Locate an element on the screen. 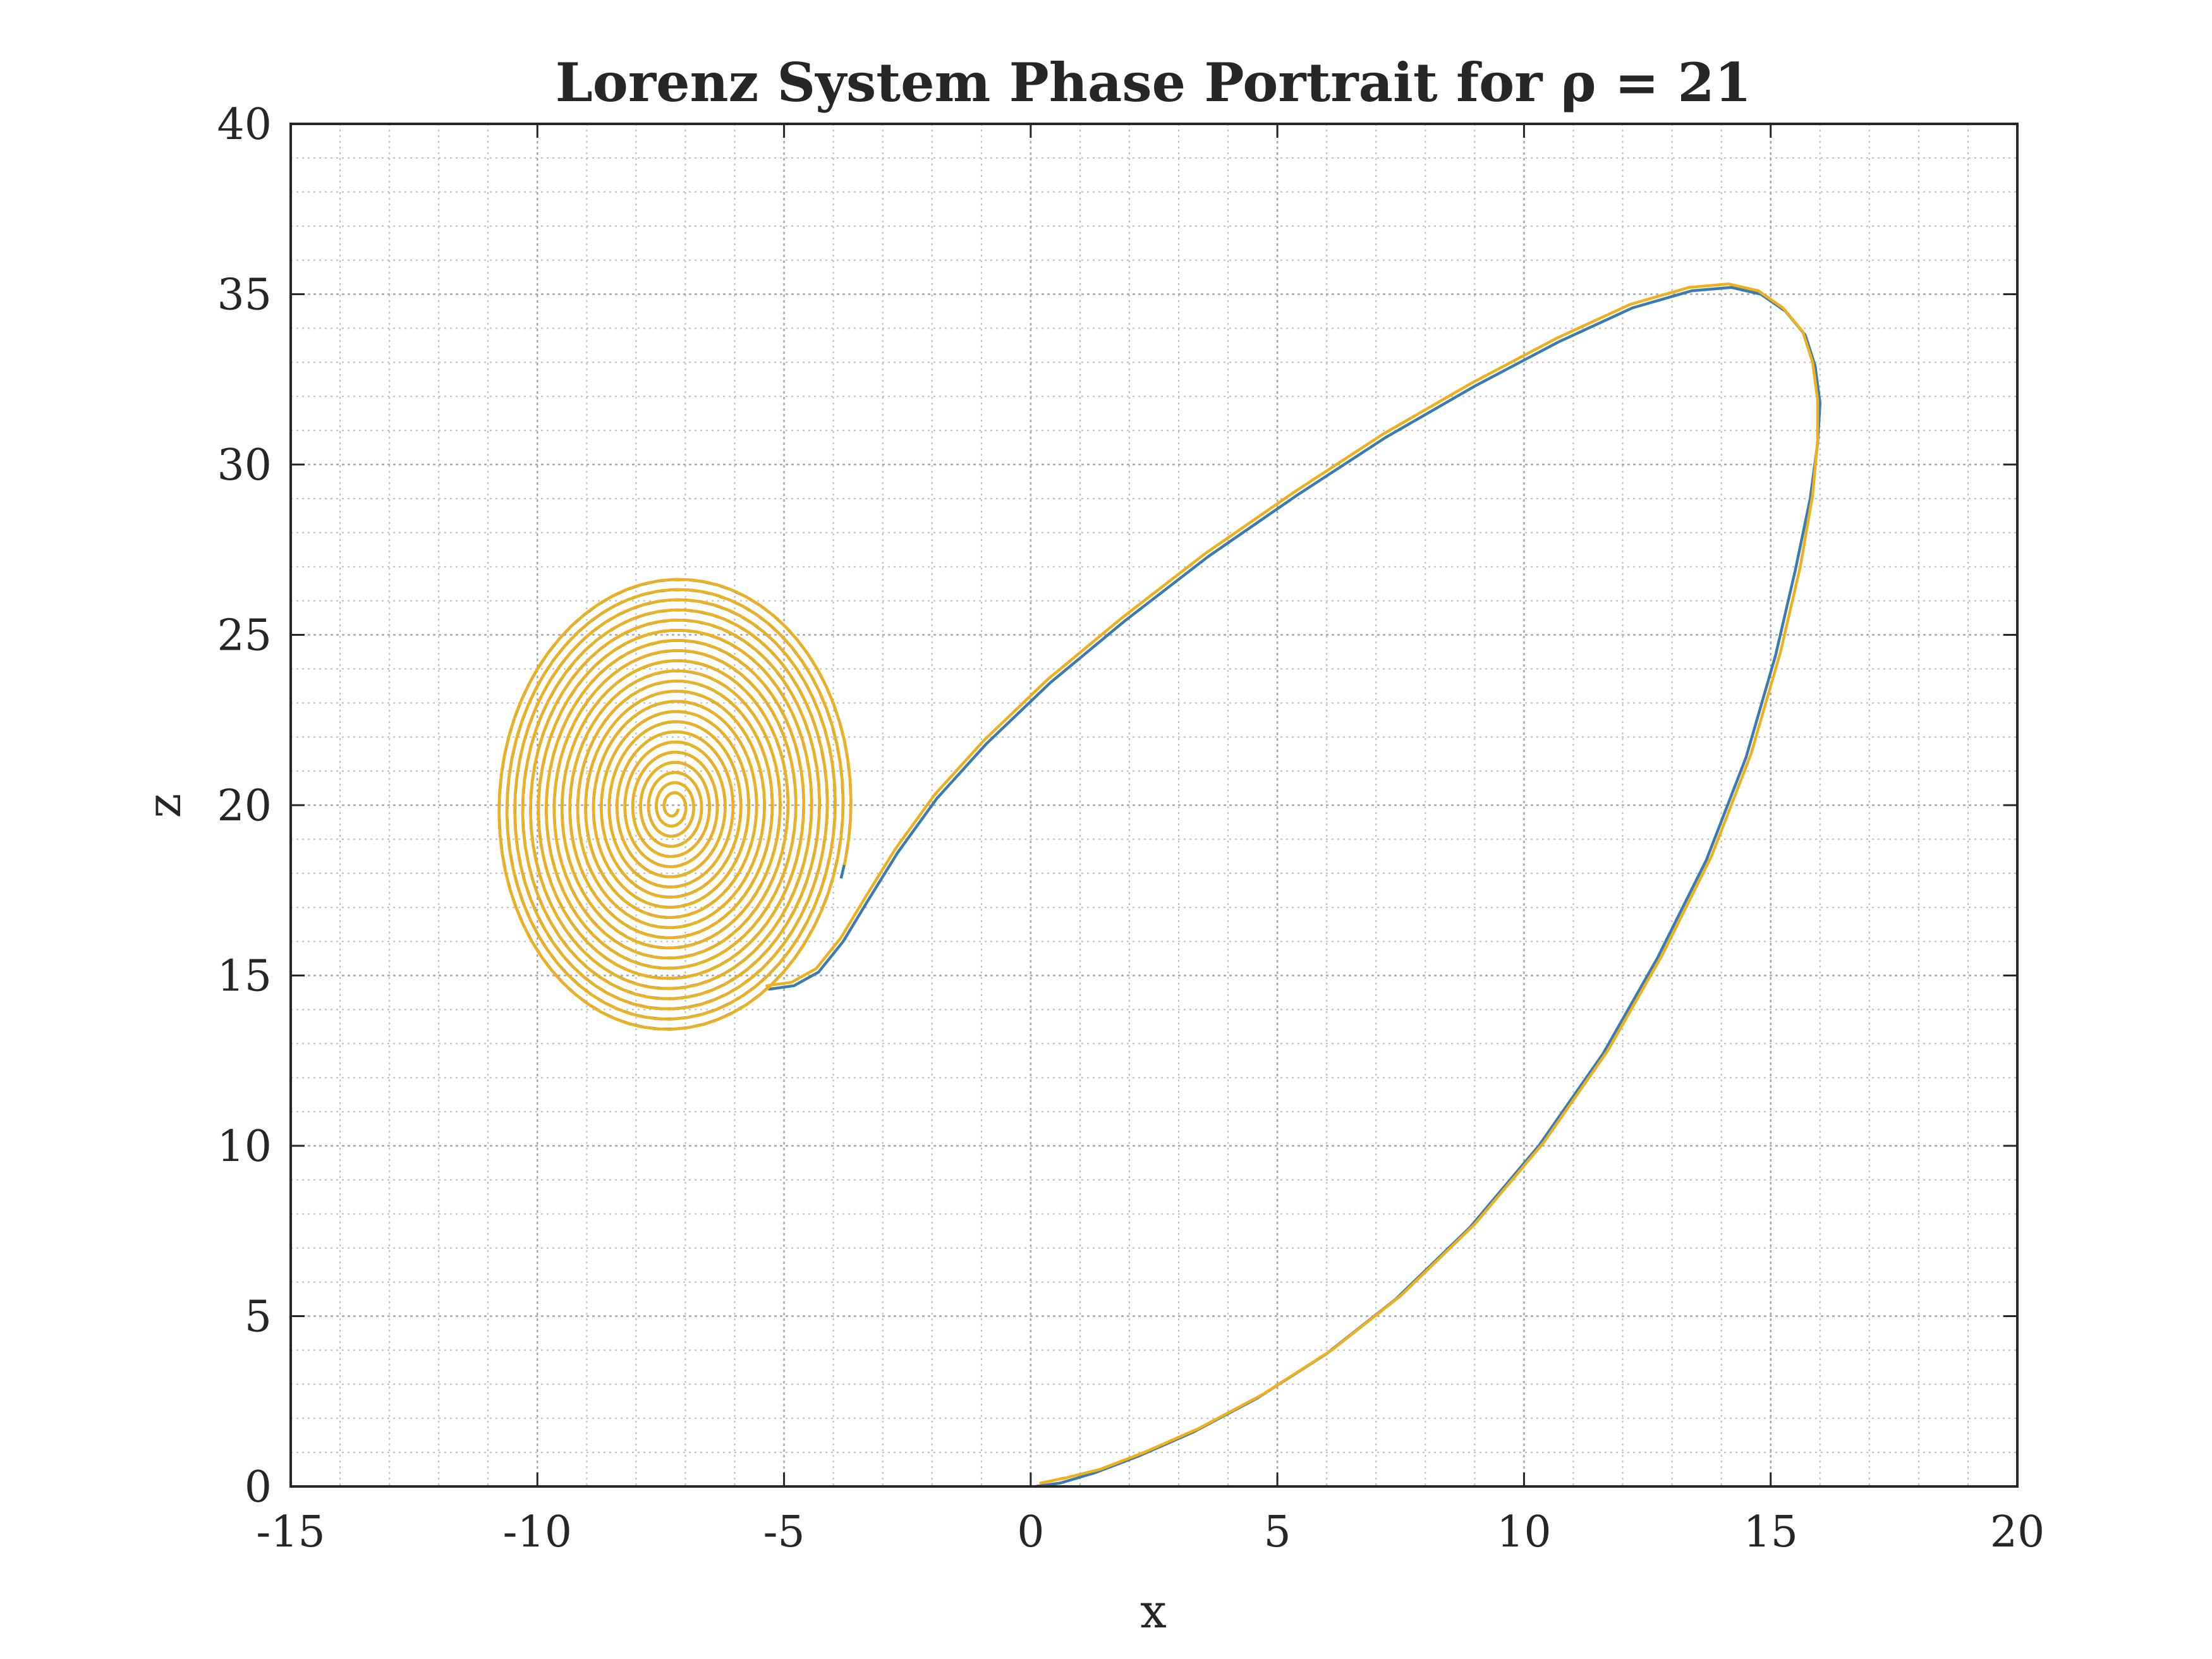 This screenshot has height=1659, width=2212. x-tick-labels: -15 -10 -5 0 5 10 15 20 is located at coordinates (1150, 1532).